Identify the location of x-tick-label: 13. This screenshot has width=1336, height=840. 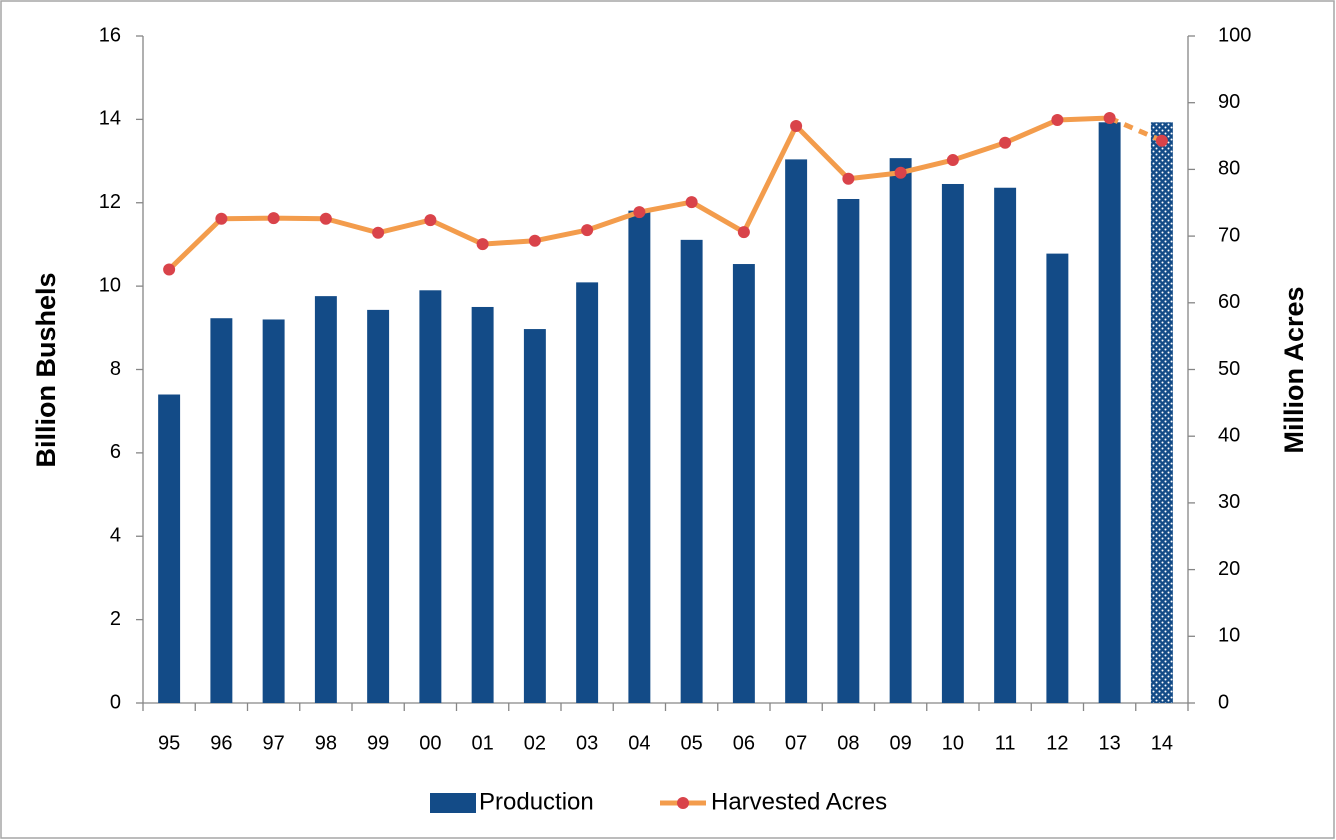
(1110, 743).